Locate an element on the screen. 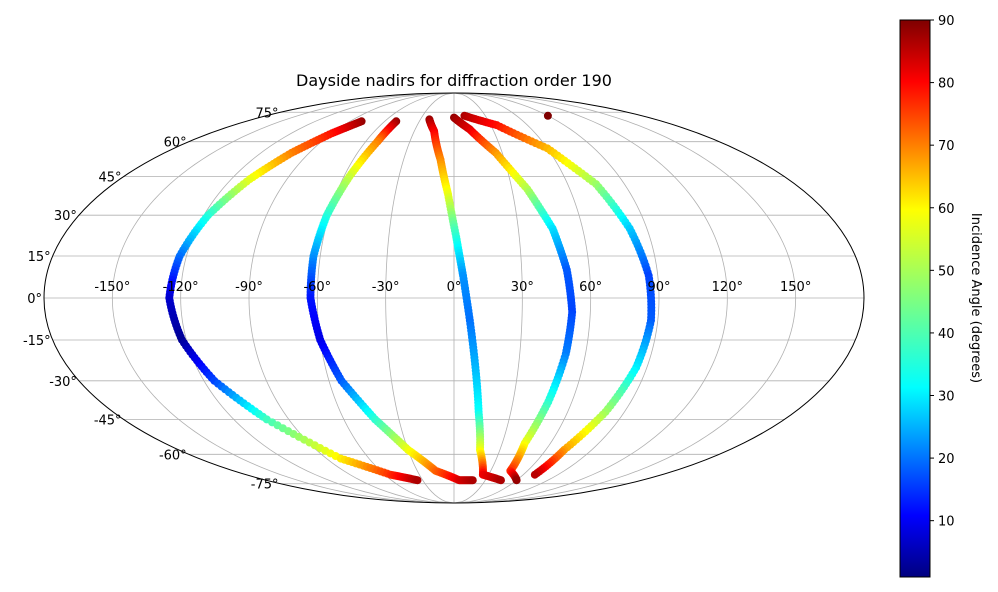 The height and width of the screenshot is (592, 998). colorbar-tick-label: 50 is located at coordinates (946, 271).